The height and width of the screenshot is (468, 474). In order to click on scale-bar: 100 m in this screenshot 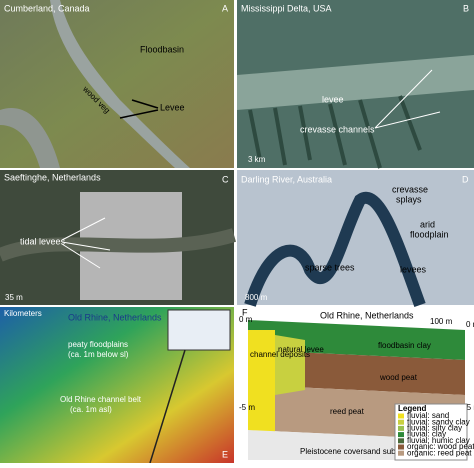, I will do `click(441, 321)`.